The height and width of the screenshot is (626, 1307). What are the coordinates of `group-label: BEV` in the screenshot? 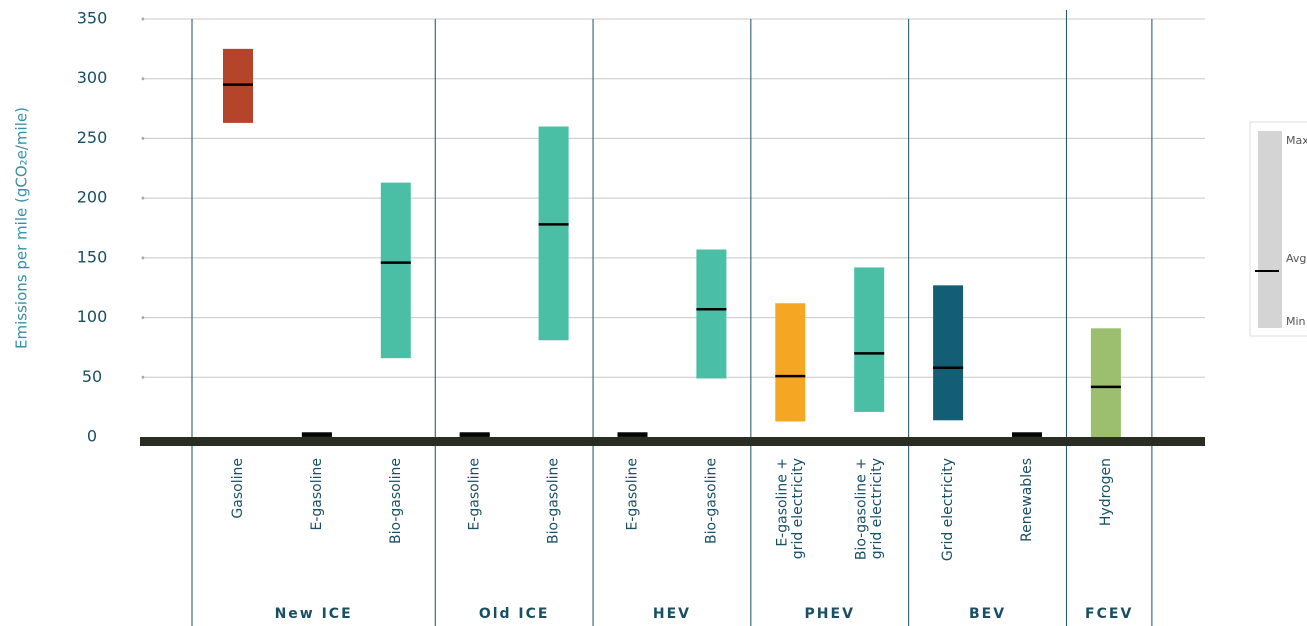 It's located at (987, 614).